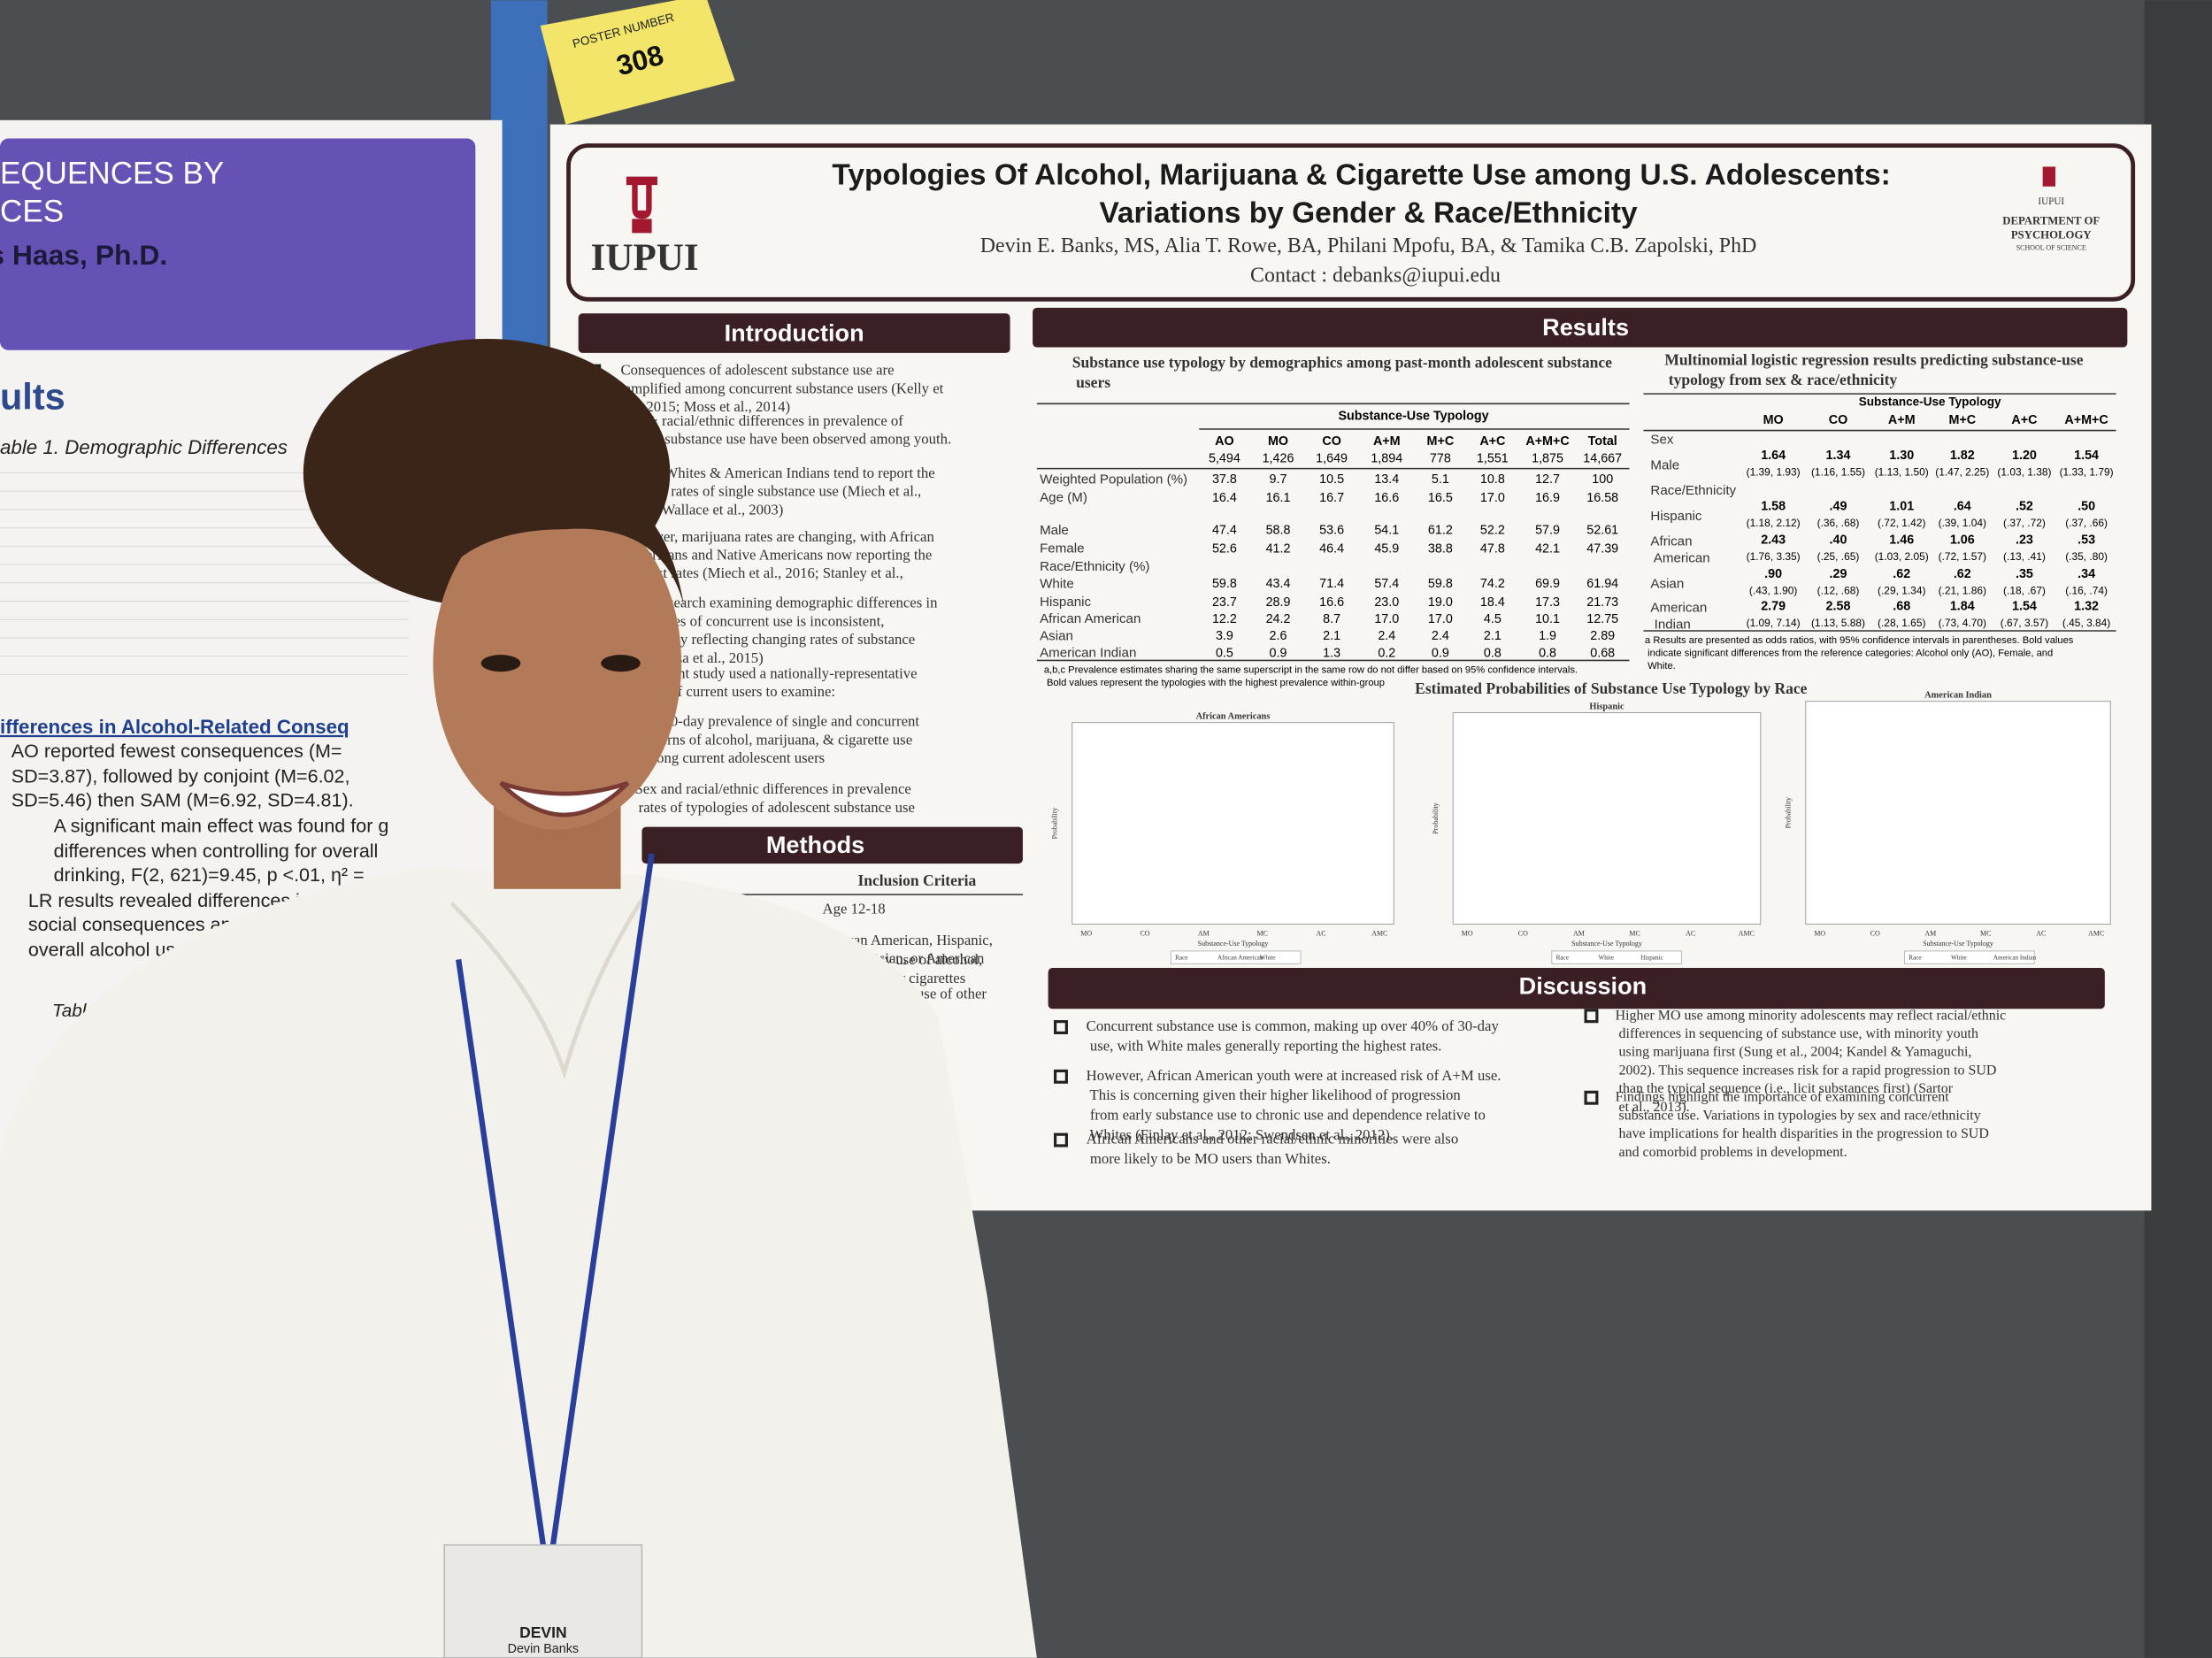 The width and height of the screenshot is (2212, 1658). What do you see at coordinates (1331, 442) in the screenshot?
I see `column-header: CO` at bounding box center [1331, 442].